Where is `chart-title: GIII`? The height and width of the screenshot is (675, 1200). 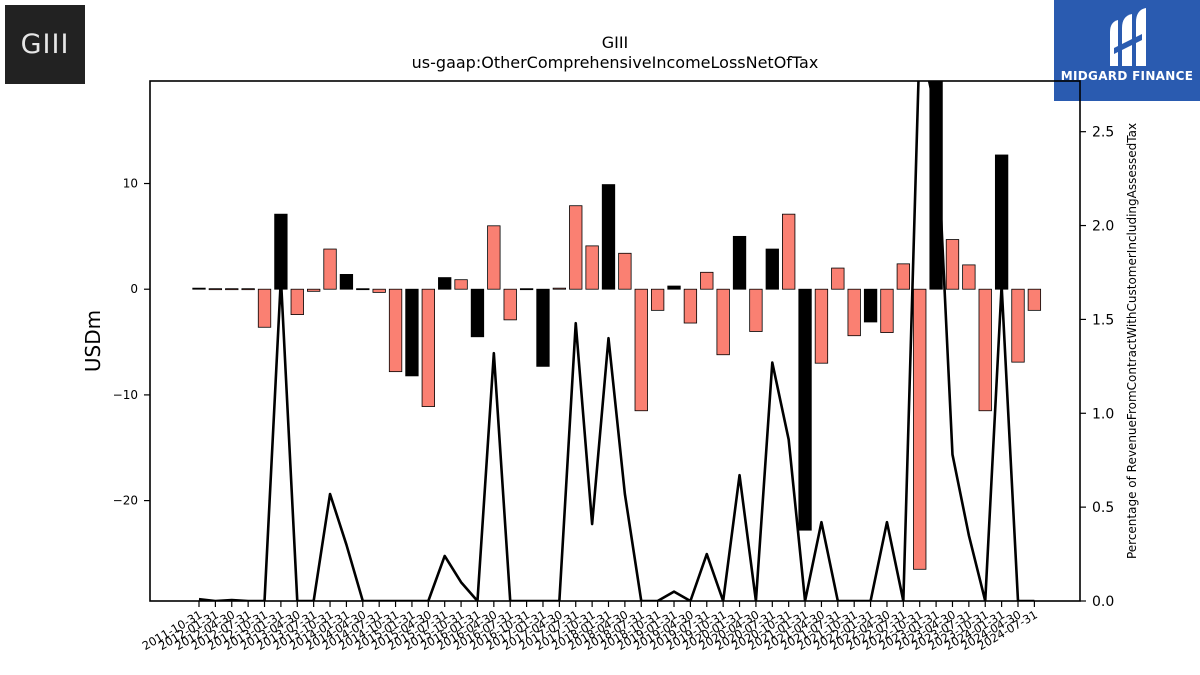 chart-title: GIII is located at coordinates (615, 42).